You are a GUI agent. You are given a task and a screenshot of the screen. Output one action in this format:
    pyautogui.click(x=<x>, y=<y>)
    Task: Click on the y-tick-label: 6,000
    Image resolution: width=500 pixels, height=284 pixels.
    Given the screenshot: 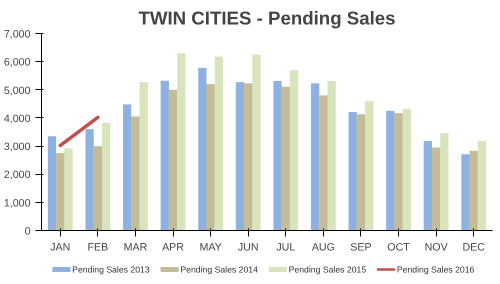 What is the action you would take?
    pyautogui.click(x=17, y=62)
    